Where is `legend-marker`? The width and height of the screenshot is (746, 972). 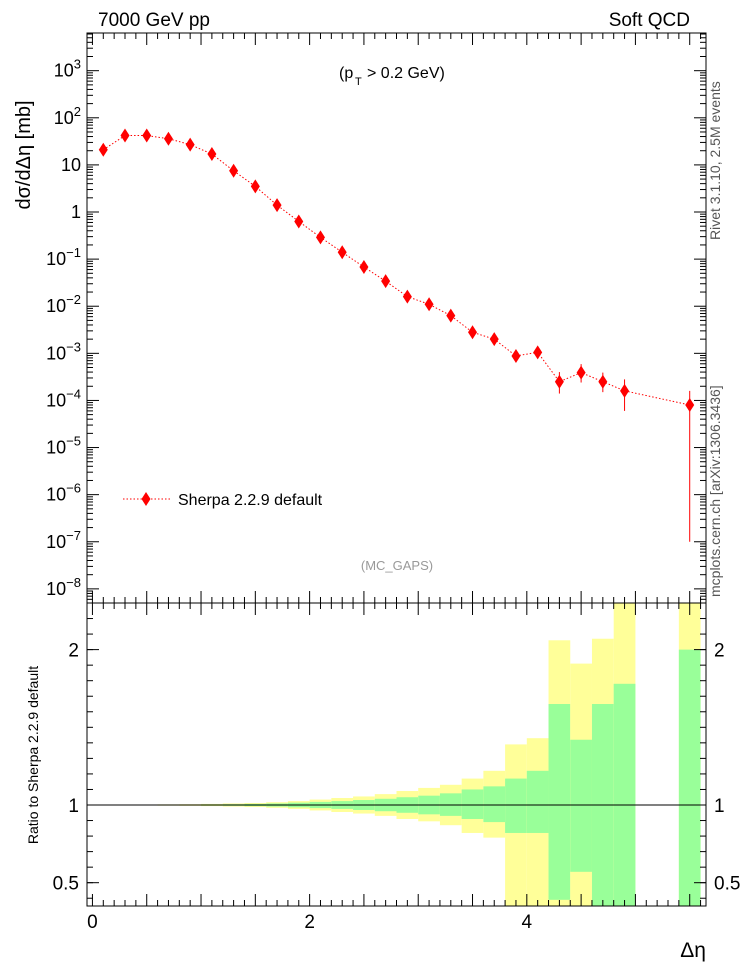 legend-marker is located at coordinates (146, 499).